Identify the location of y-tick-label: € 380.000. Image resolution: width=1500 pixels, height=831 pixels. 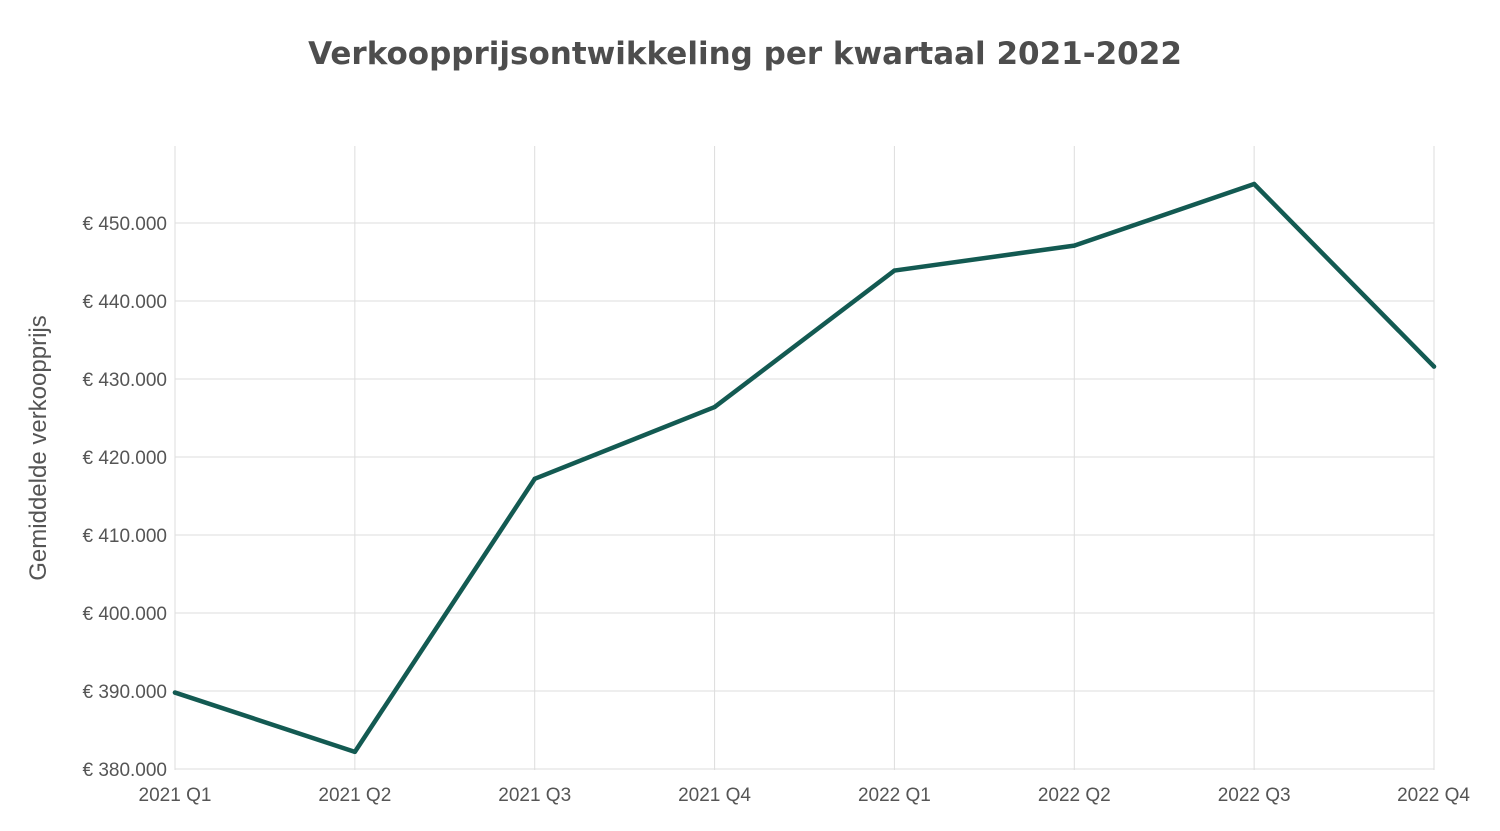
(124, 770).